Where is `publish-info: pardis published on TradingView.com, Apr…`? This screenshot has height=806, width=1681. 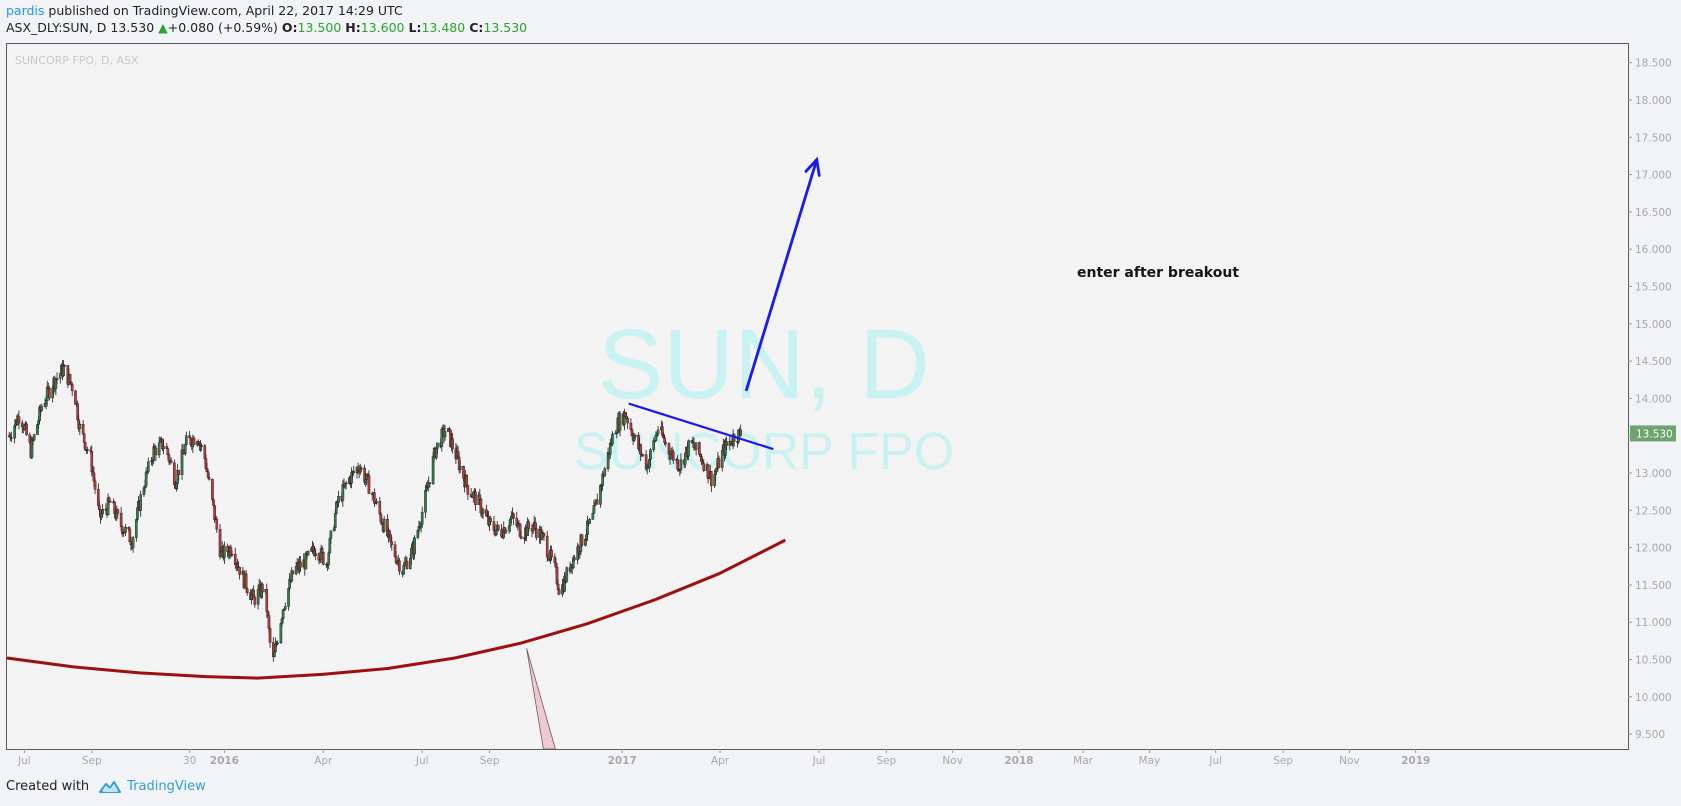
publish-info: pardis published on TradingView.com, Apr… is located at coordinates (204, 10).